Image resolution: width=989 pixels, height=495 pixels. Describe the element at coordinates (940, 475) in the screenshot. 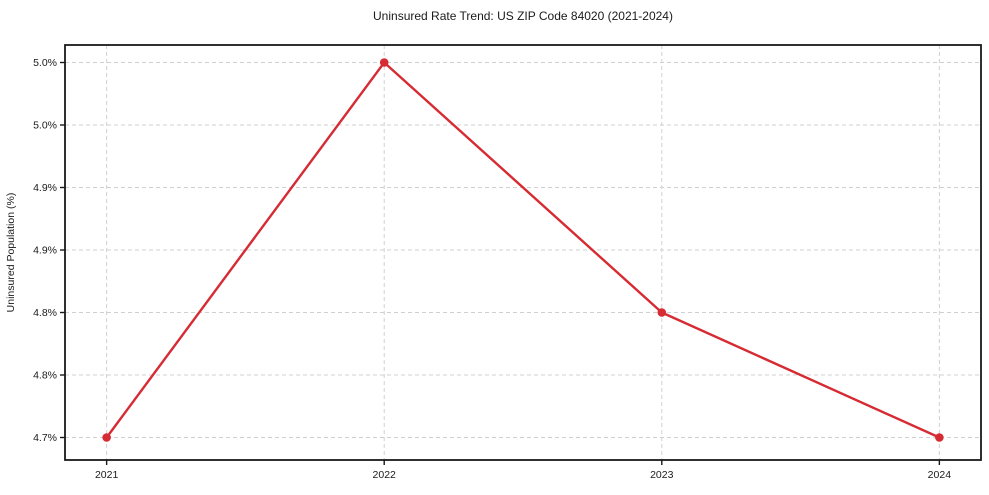

I see `x-tick-label: 2024` at that location.